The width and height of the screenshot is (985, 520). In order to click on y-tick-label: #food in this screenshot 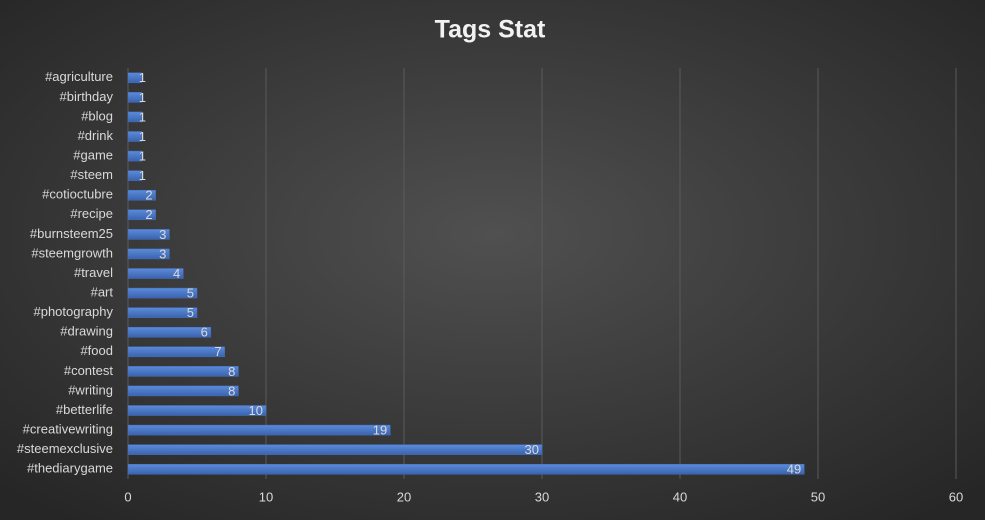, I will do `click(96, 350)`.